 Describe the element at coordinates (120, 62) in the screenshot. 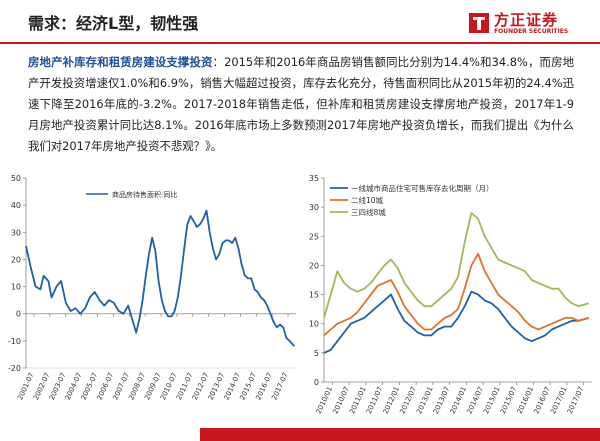

I see `paragraph-highlight: 房地产补库存和租赁房建设支撑投资` at that location.